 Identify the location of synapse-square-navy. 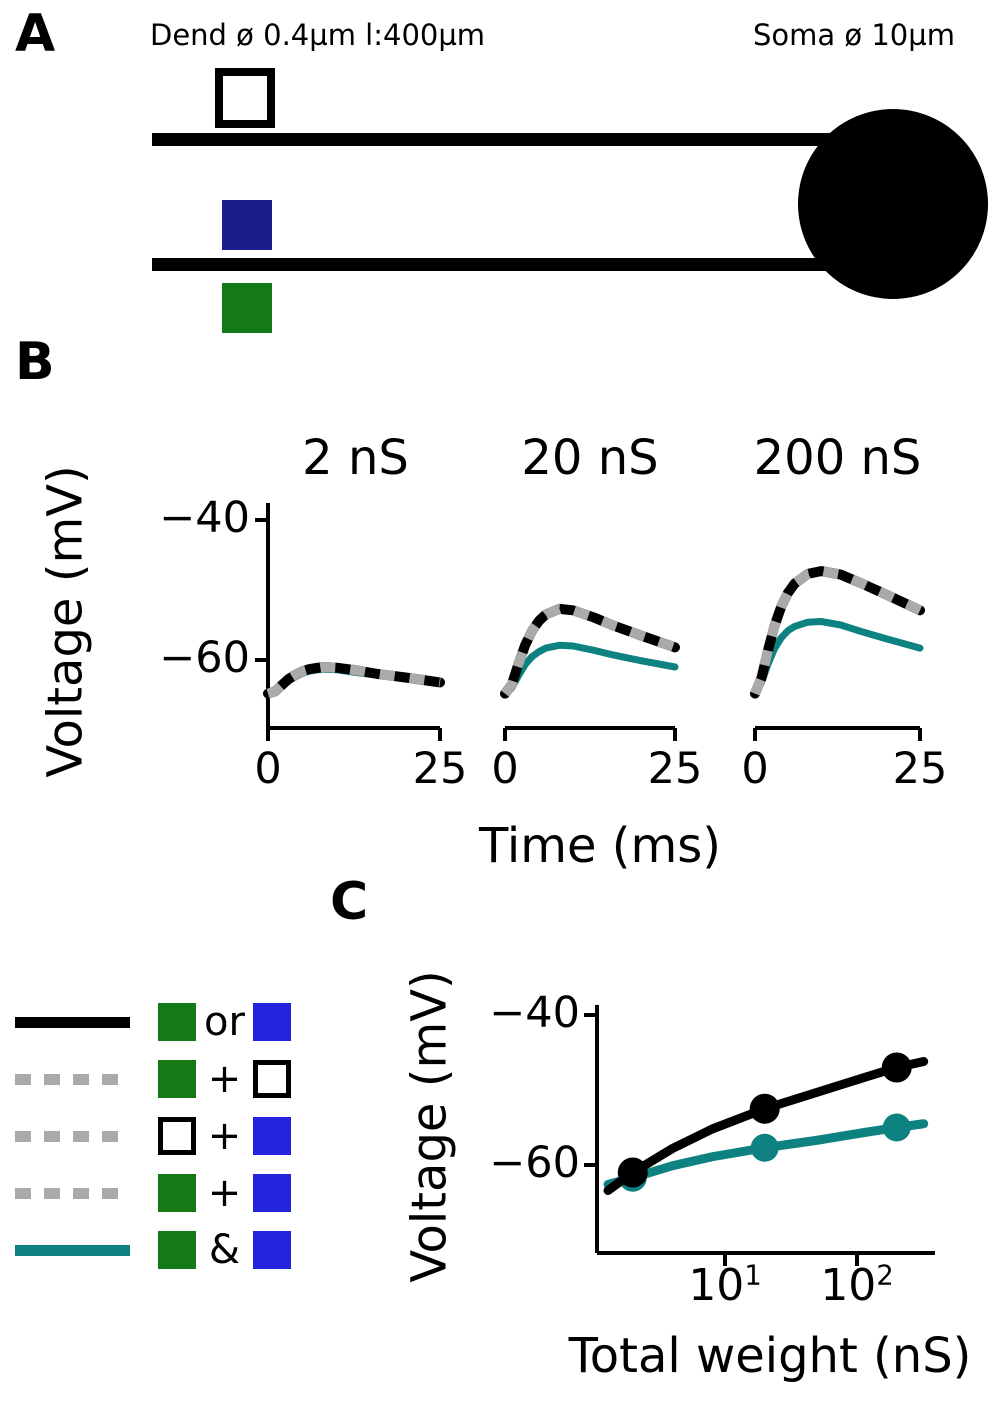
(247, 225).